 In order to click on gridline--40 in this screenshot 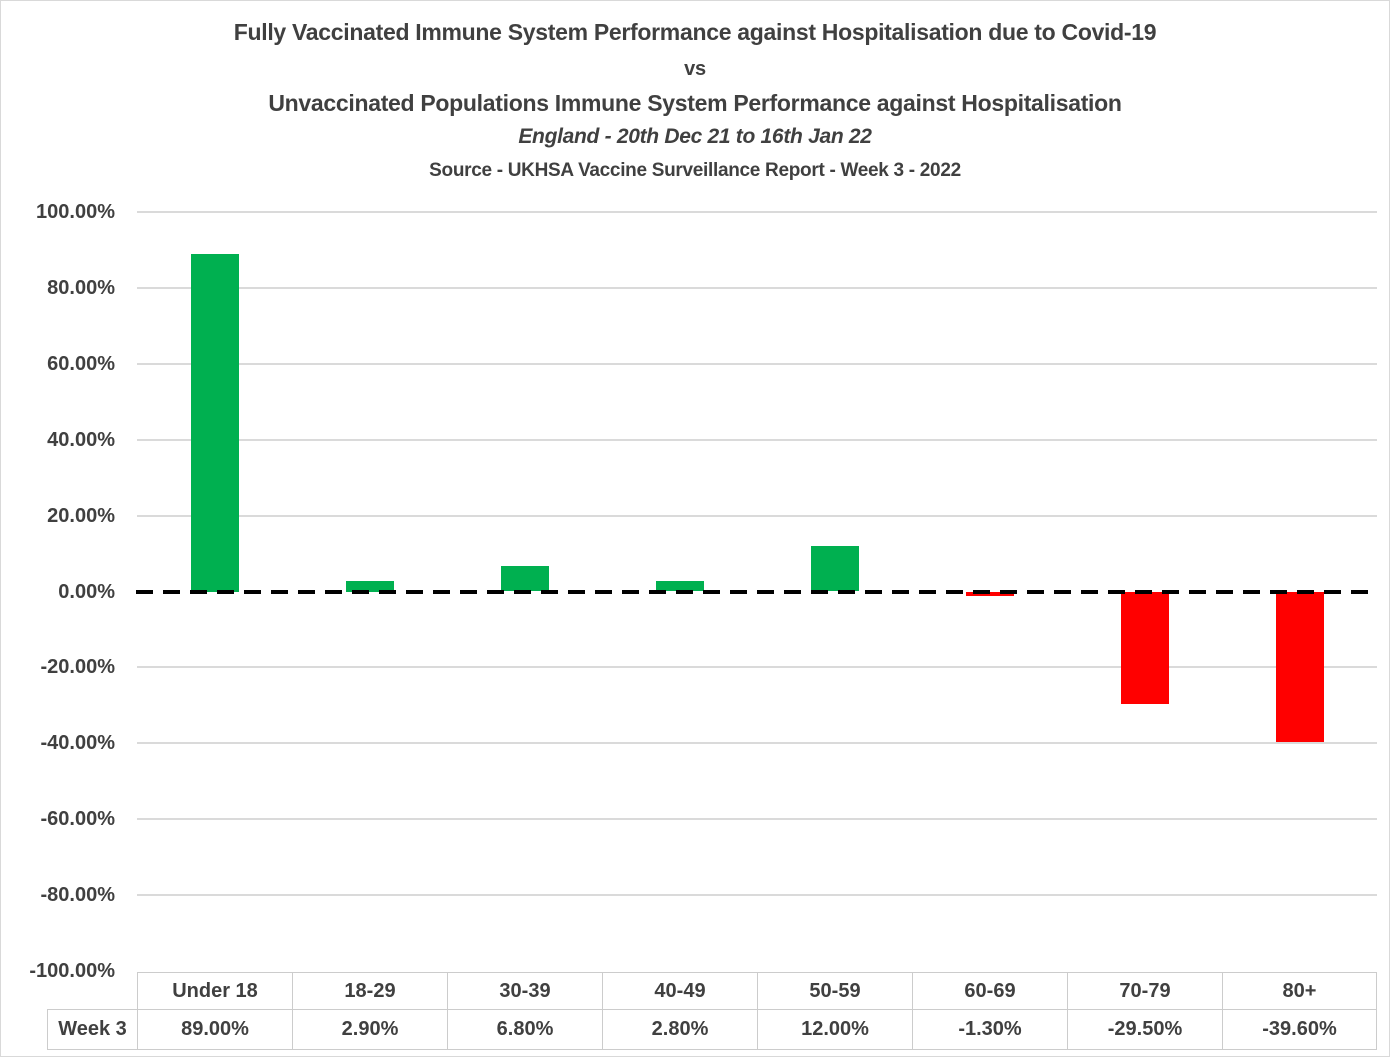, I will do `click(757, 743)`.